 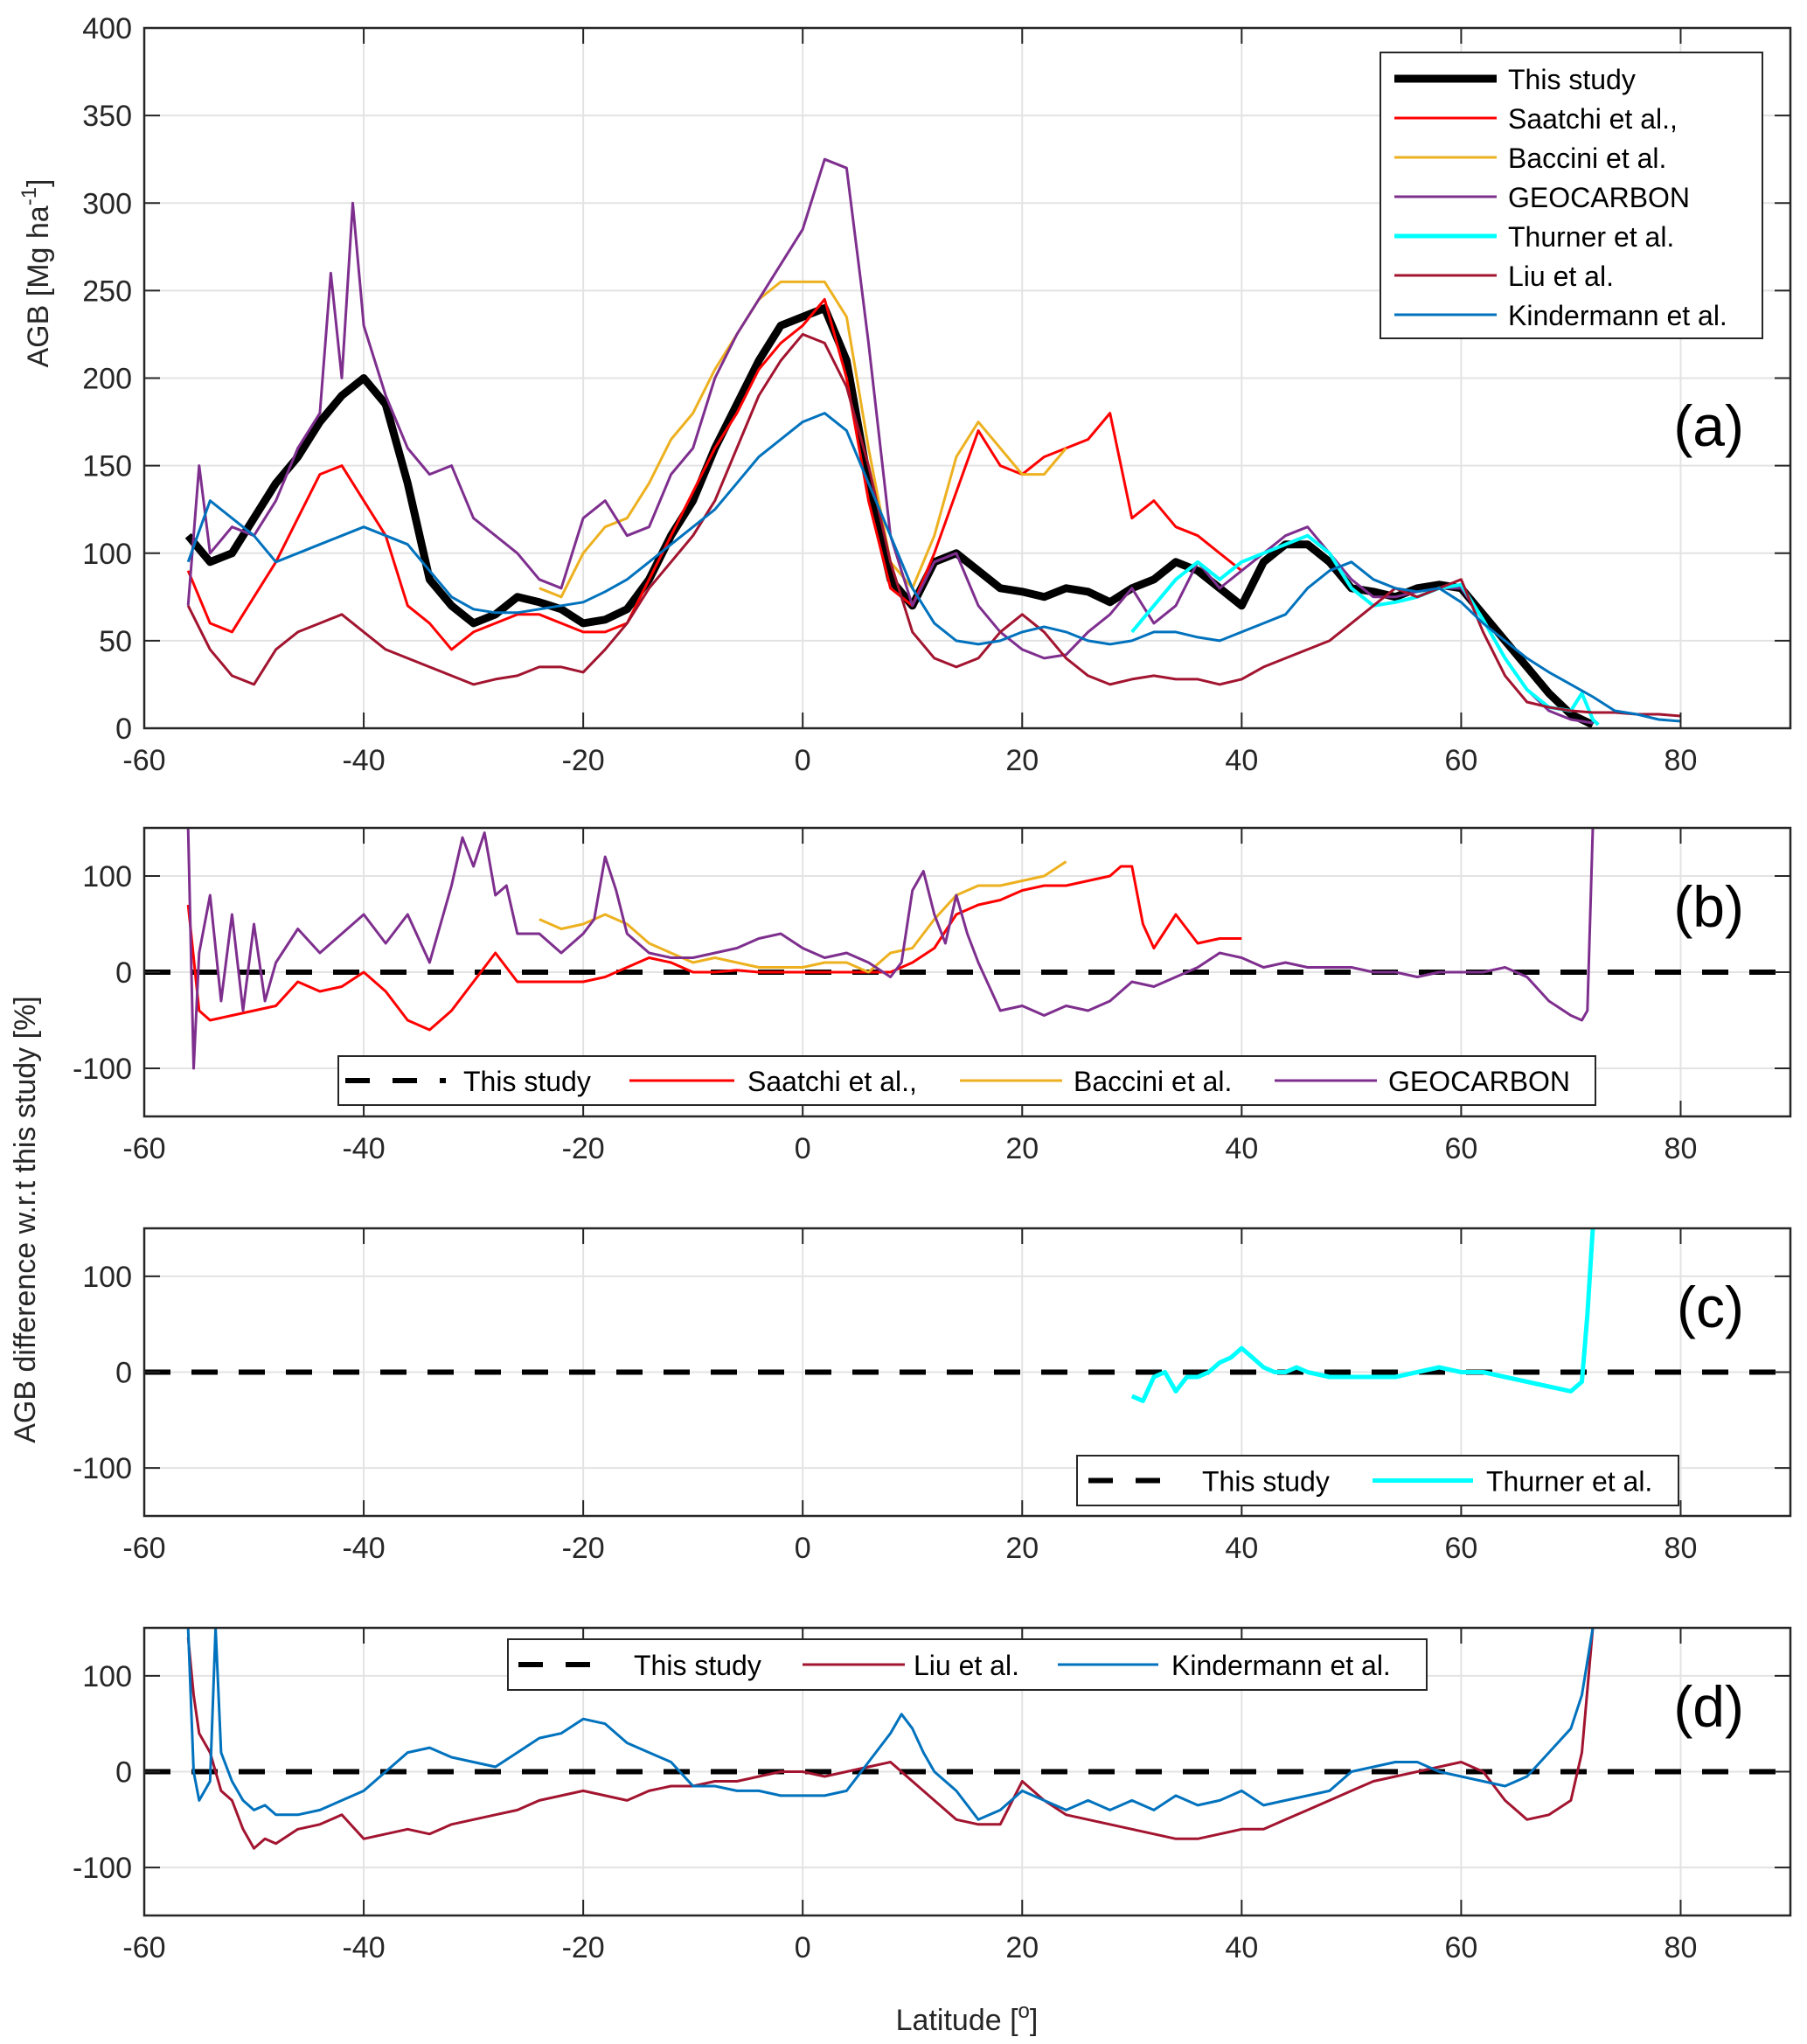 I want to click on figure-y-axis-label: AGB difference w.r.t this study [%], so click(x=25, y=1219).